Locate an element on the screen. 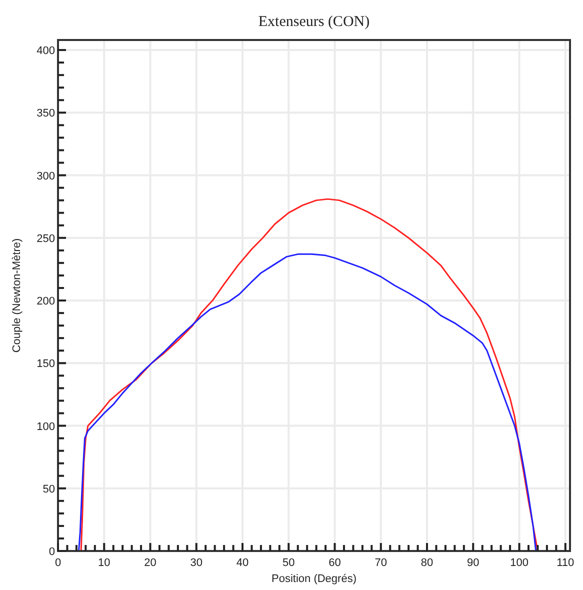 This screenshot has width=583, height=590. x-tick-label: 70 is located at coordinates (381, 563).